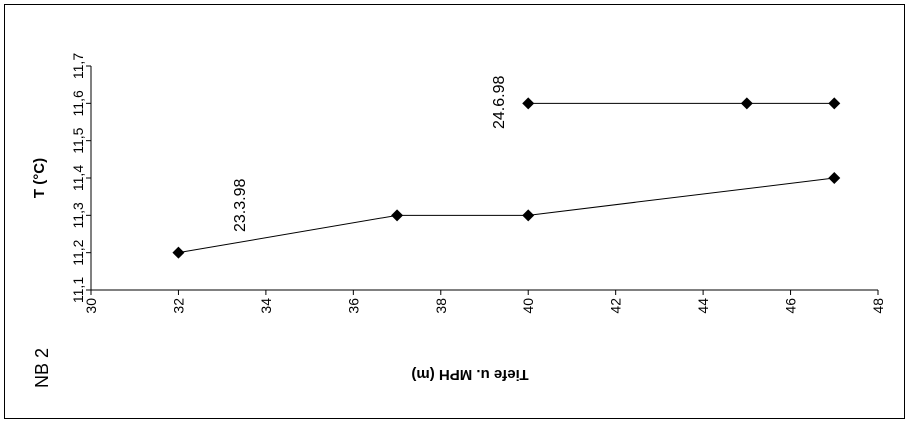  Describe the element at coordinates (78, 140) in the screenshot. I see `y-tick-label: 11,5` at that location.